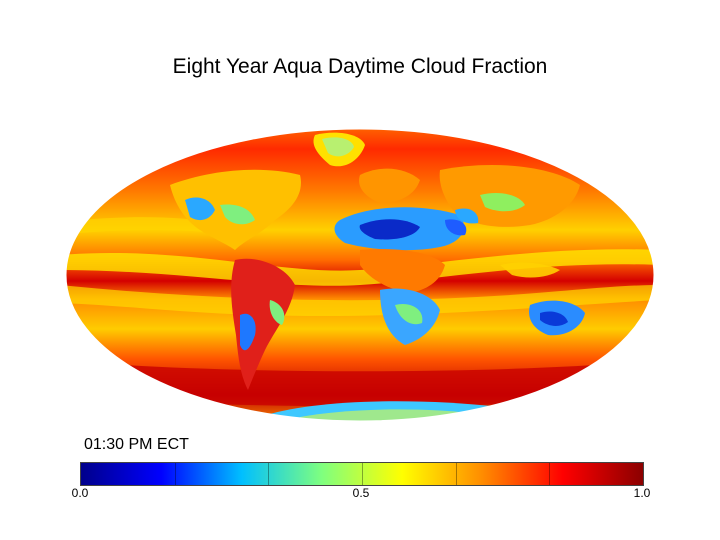 This screenshot has height=540, width=720. What do you see at coordinates (80, 493) in the screenshot?
I see `colorbar-min-label: 0.0` at bounding box center [80, 493].